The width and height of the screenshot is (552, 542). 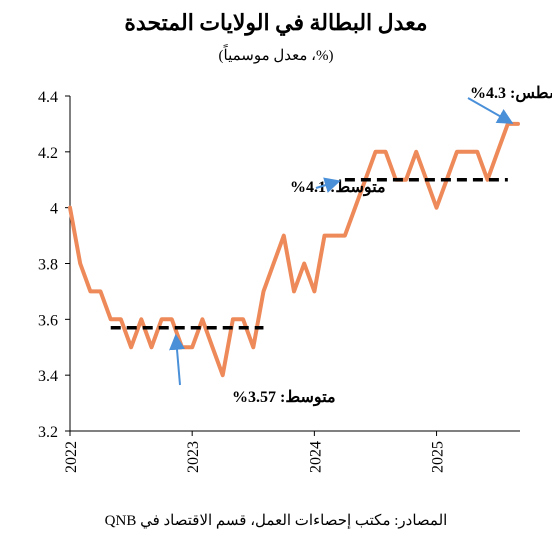 What do you see at coordinates (490, 110) in the screenshot?
I see `arrow-latest` at bounding box center [490, 110].